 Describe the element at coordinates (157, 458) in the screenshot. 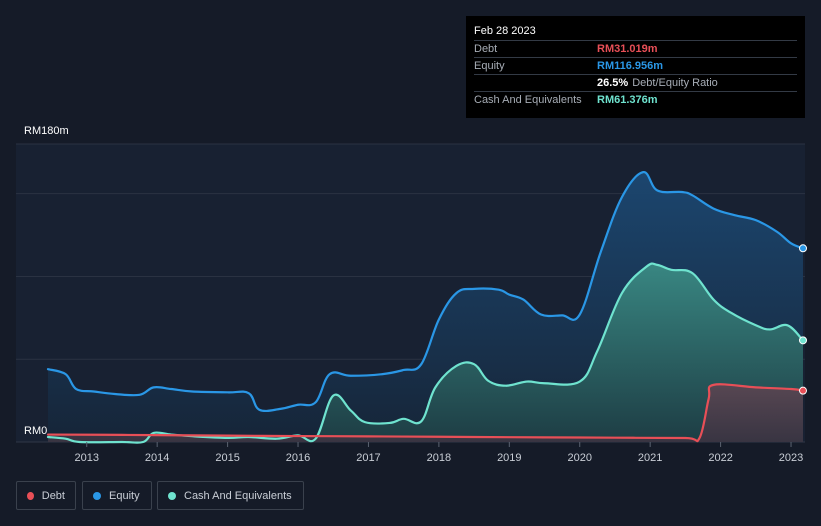

I see `x-tick-label: 2014` at that location.